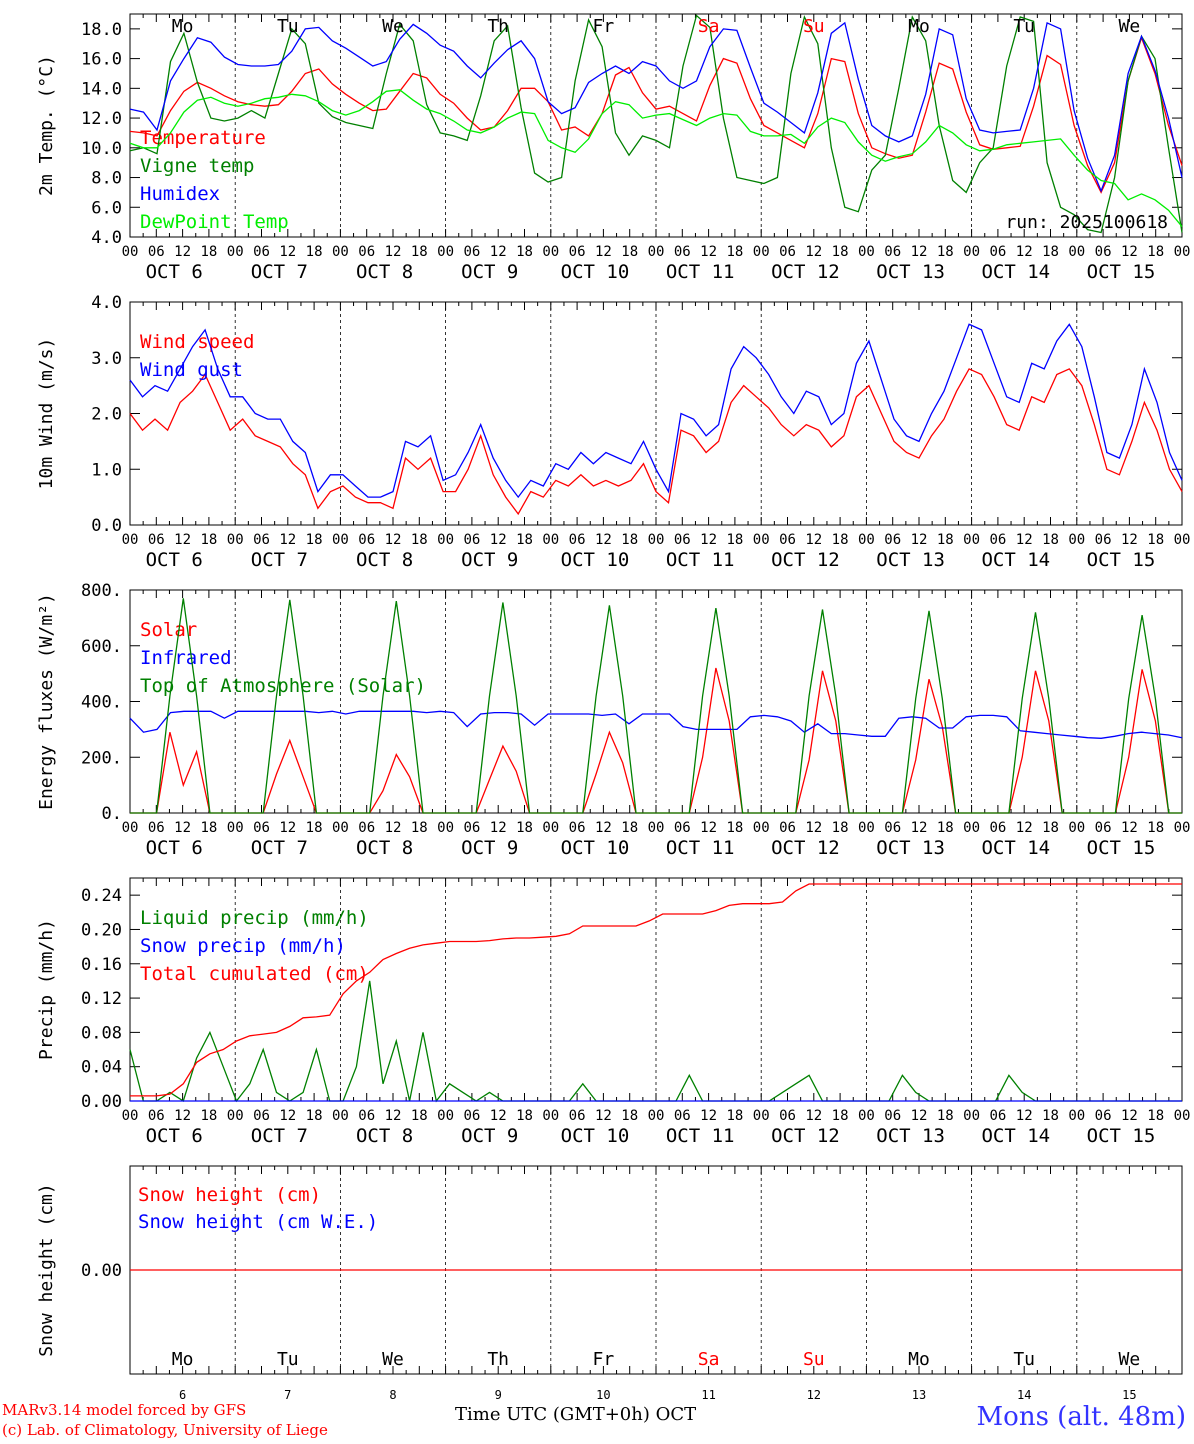  Describe the element at coordinates (106, 179) in the screenshot. I see `y-tick-label: 8.0` at that location.